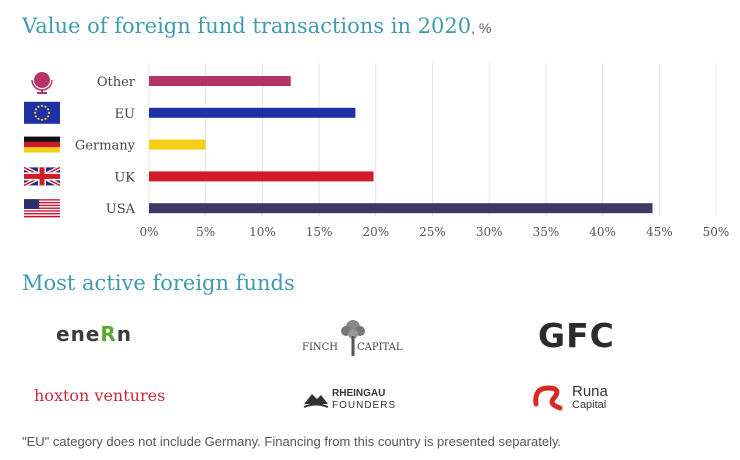  I want to click on globe-icon, so click(42, 83).